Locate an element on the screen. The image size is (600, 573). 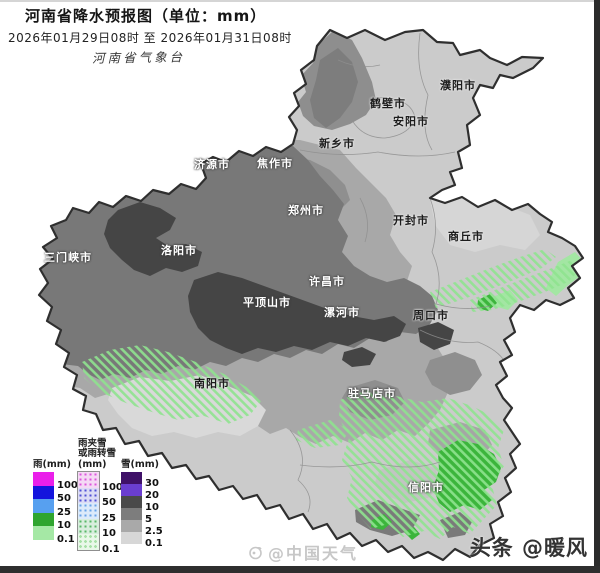
legend-rain-swatches is located at coordinates (43, 506).